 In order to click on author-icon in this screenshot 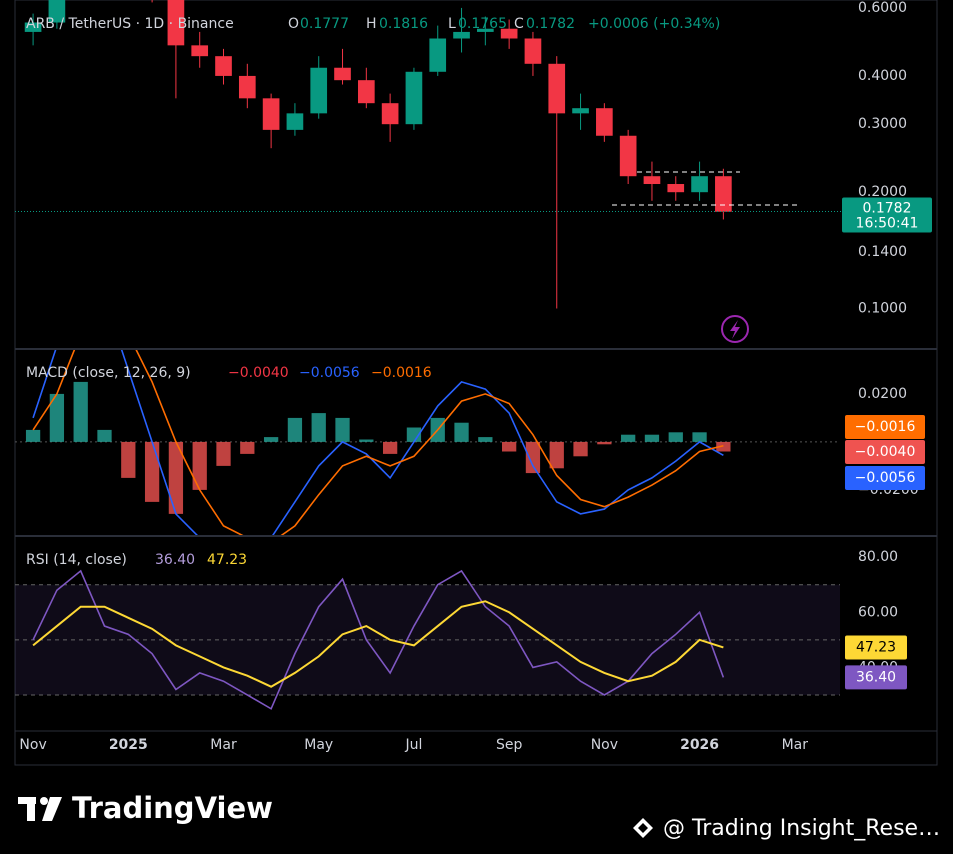, I will do `click(643, 828)`.